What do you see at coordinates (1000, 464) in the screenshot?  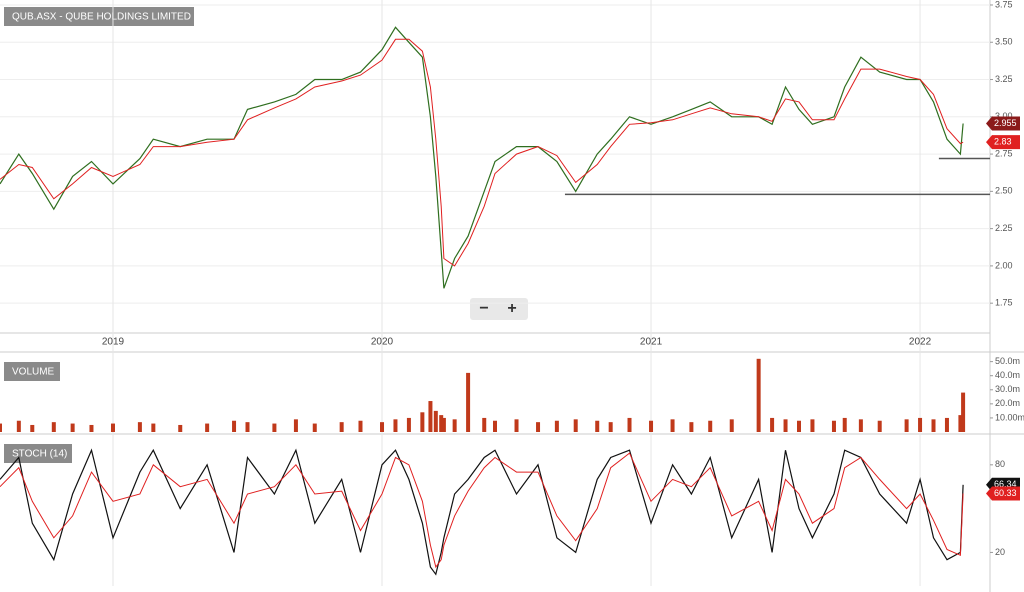 I see `y-tick-label: 80` at bounding box center [1000, 464].